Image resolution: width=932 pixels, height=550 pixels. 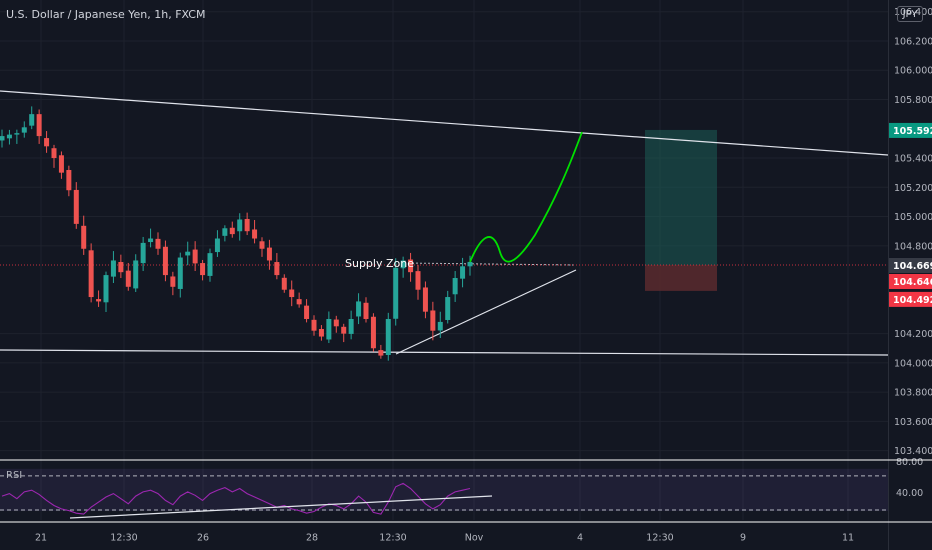 What do you see at coordinates (681, 197) in the screenshot?
I see `target-zone` at bounding box center [681, 197].